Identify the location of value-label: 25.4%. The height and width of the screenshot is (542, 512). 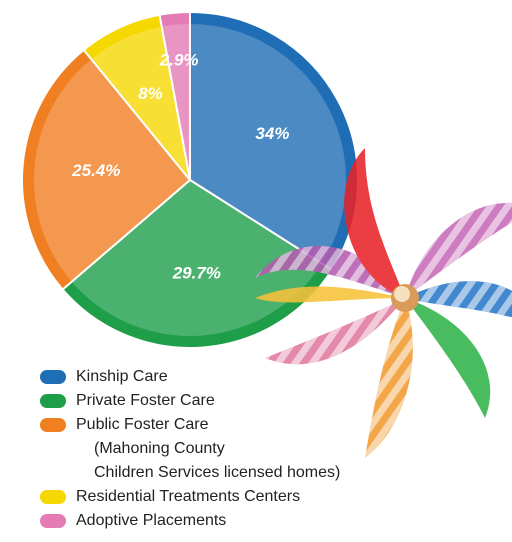
(95, 170).